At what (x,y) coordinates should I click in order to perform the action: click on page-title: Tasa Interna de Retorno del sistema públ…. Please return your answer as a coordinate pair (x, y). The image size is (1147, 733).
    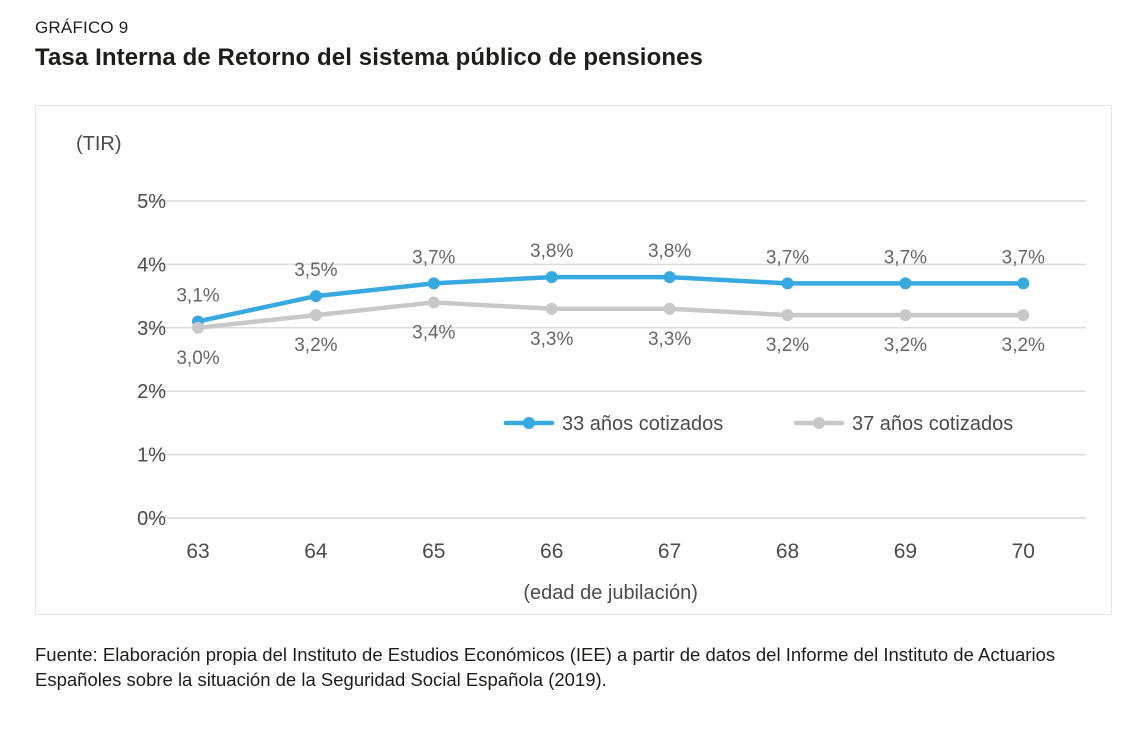
    Looking at the image, I should click on (369, 57).